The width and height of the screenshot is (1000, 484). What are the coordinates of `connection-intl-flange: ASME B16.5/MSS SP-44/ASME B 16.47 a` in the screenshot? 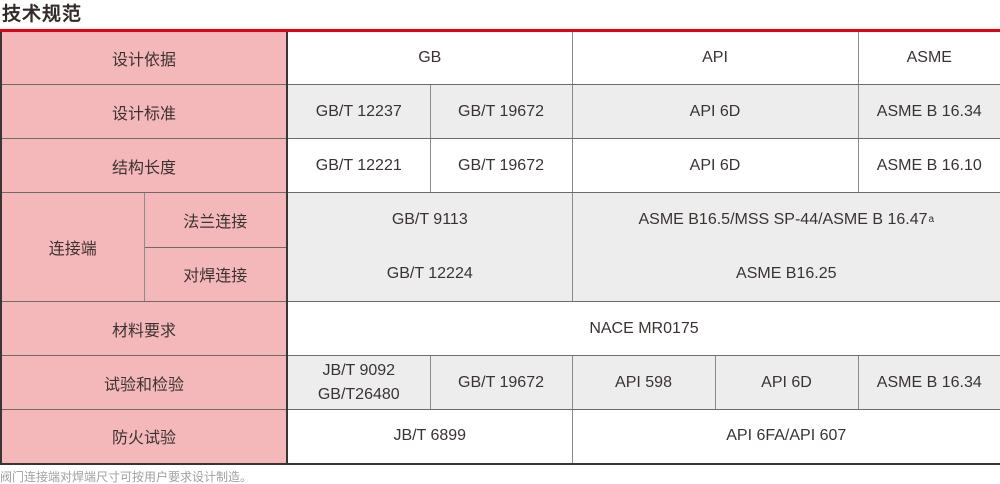 It's located at (786, 219).